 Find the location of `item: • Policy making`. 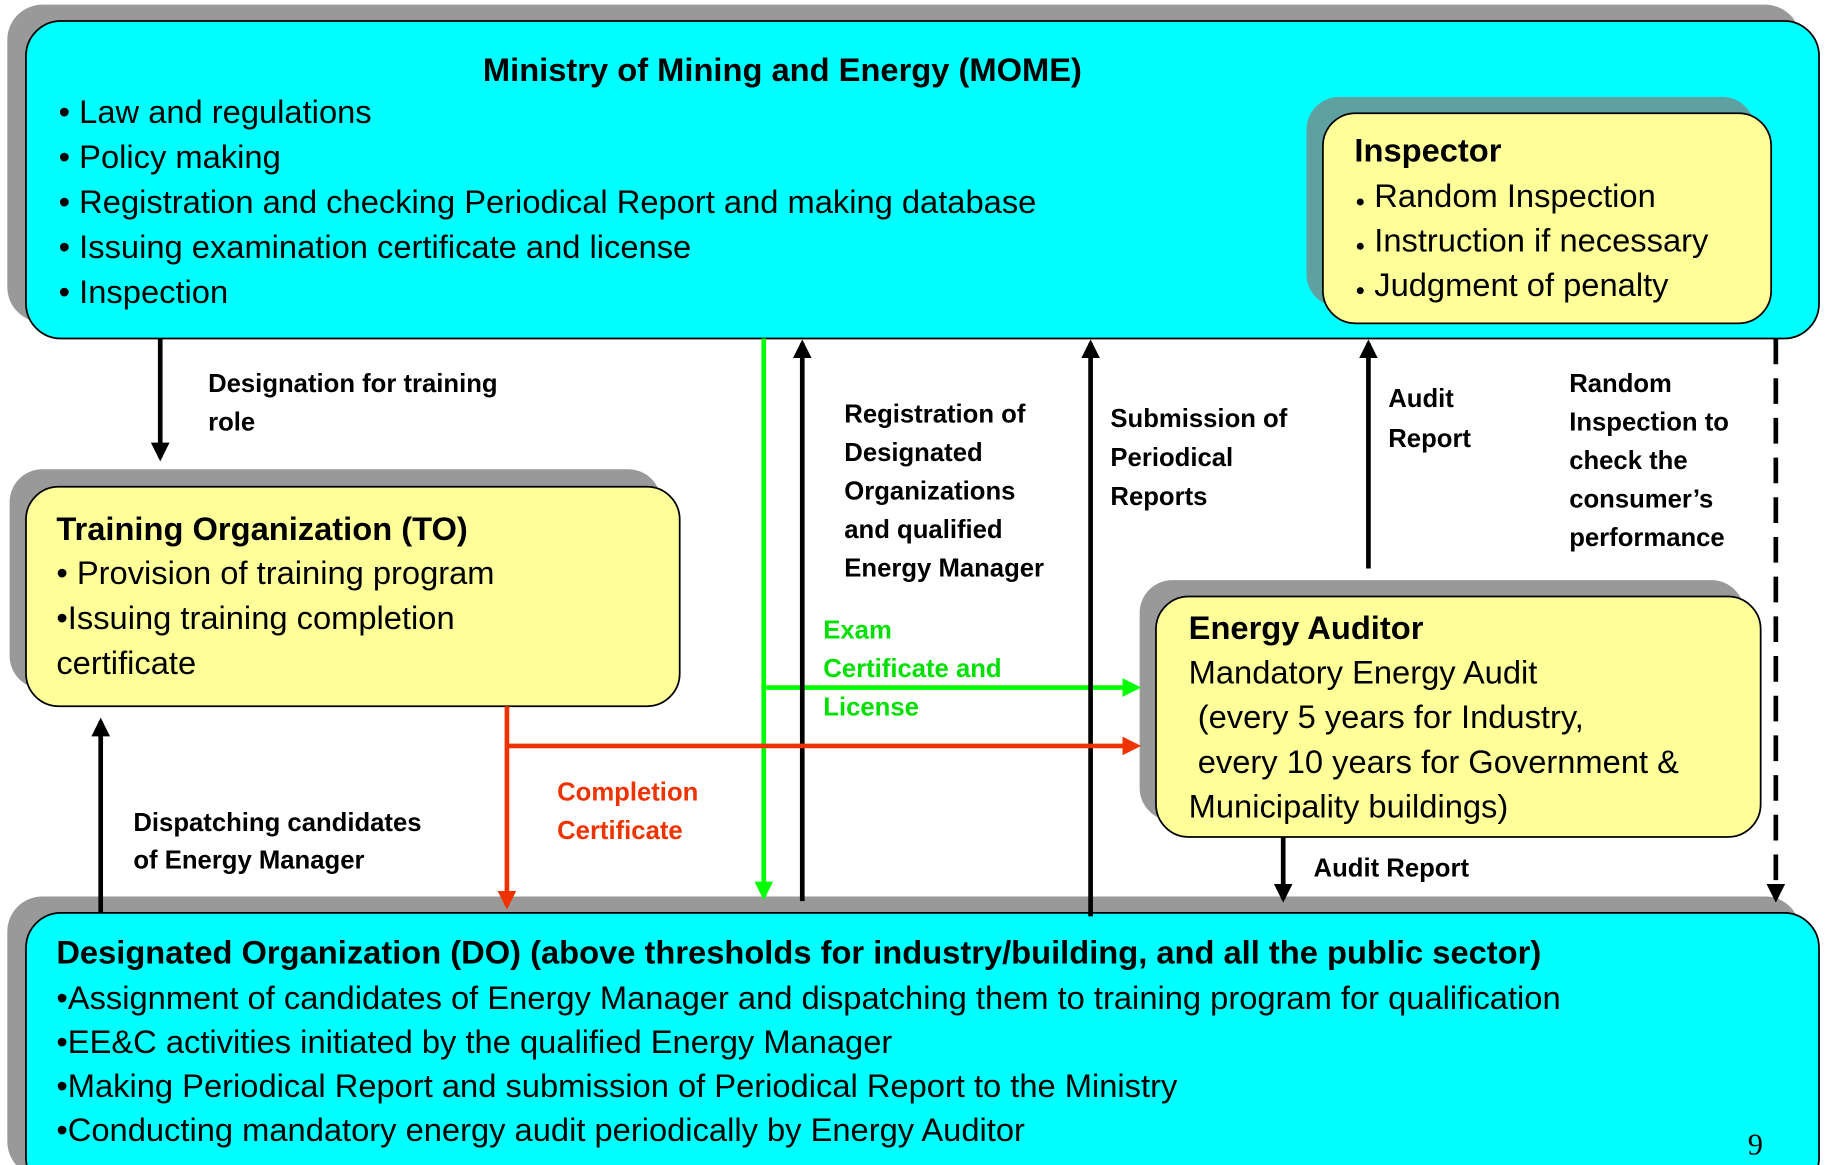

item: • Policy making is located at coordinates (170, 156).